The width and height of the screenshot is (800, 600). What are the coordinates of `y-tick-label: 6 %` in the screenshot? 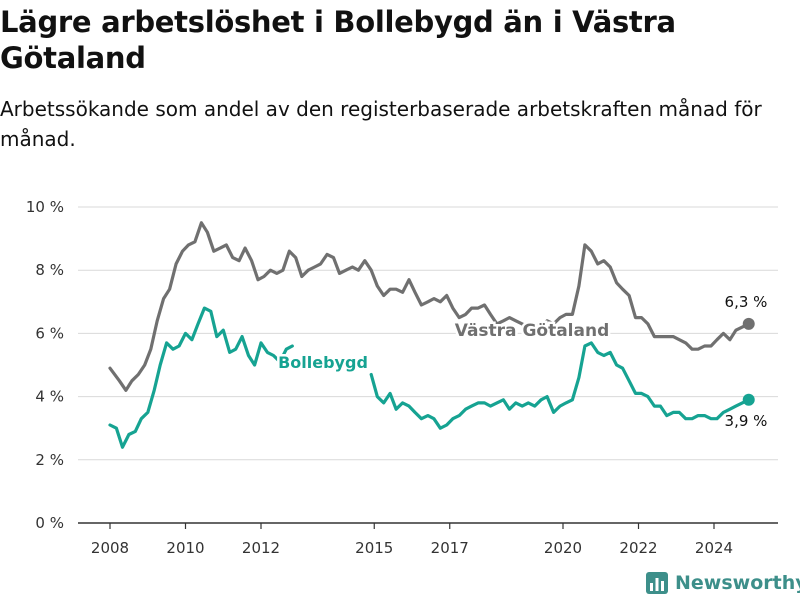 It's located at (49, 333).